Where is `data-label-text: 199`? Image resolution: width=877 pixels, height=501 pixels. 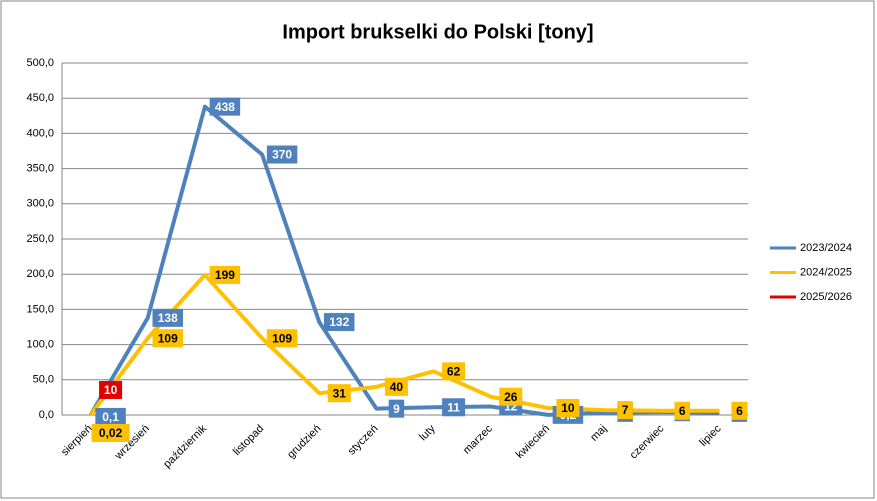 data-label-text: 199 is located at coordinates (225, 275).